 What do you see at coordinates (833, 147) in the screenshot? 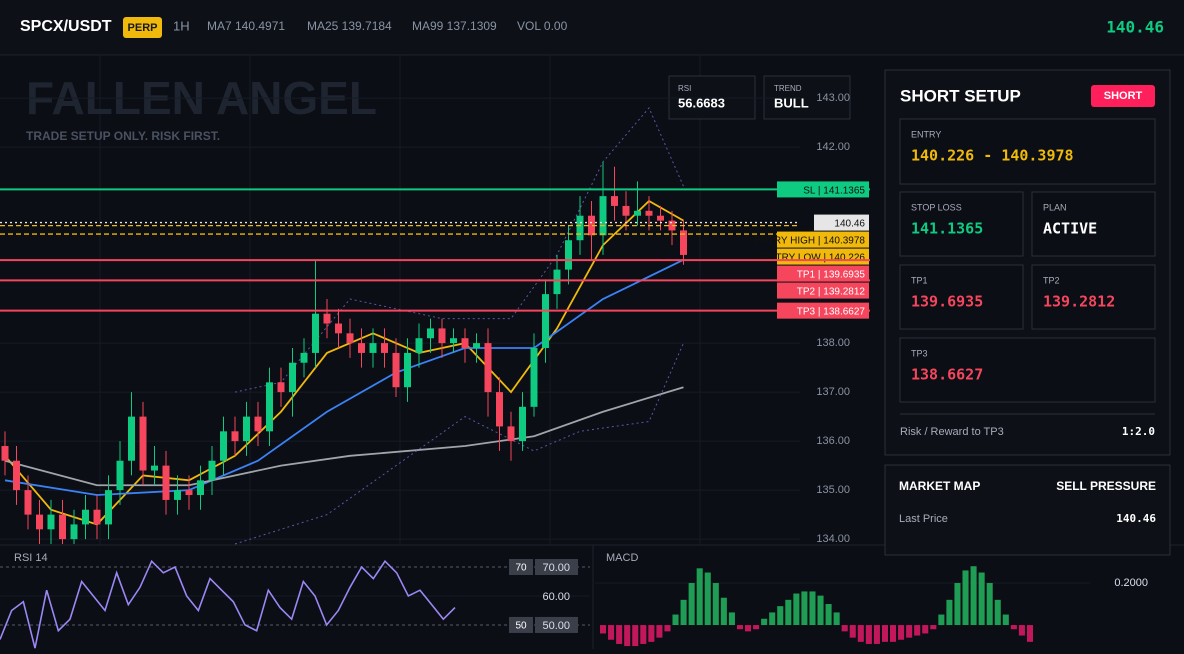
I see `y-tick-label: 142.00` at bounding box center [833, 147].